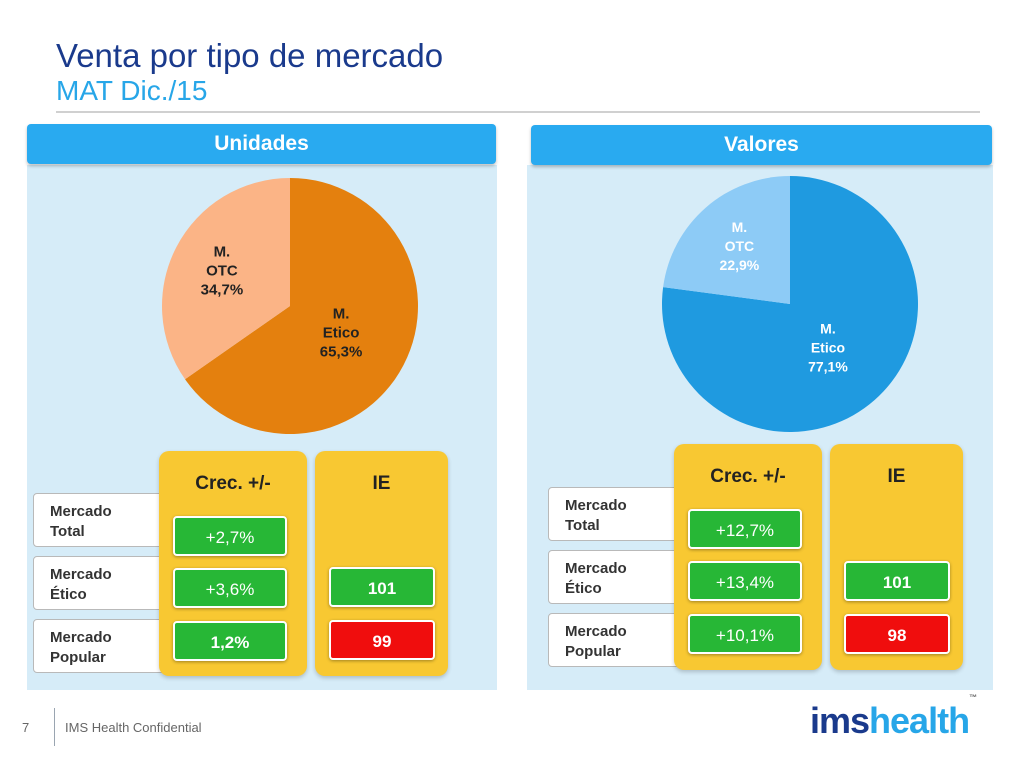  I want to click on crec-value-popular: +10,1%, so click(745, 634).